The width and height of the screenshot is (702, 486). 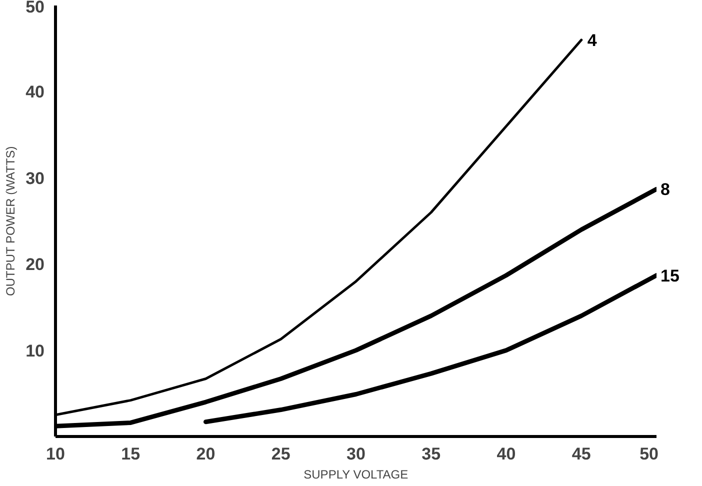 What do you see at coordinates (55, 454) in the screenshot?
I see `x-tick-label: 10` at bounding box center [55, 454].